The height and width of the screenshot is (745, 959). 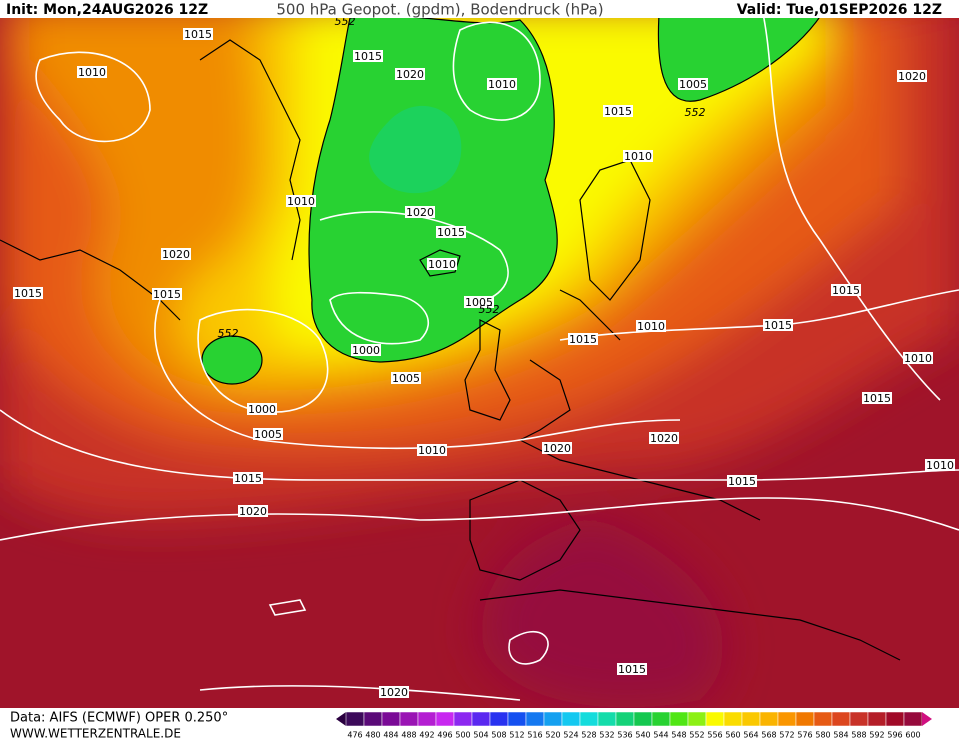 I want to click on scale-label: 600, so click(x=912, y=735).